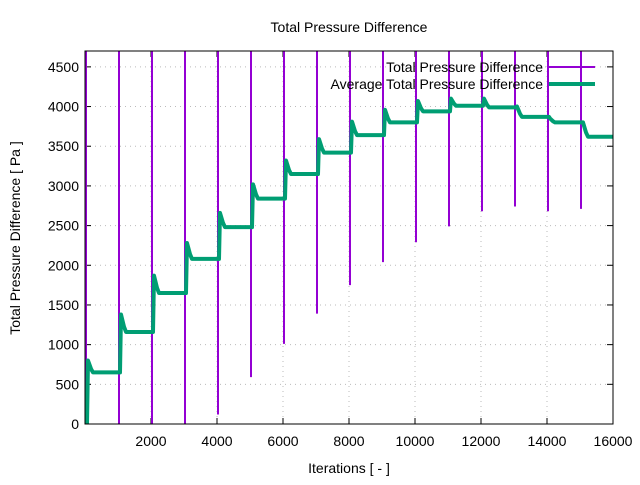 The height and width of the screenshot is (485, 640). I want to click on y-tick-label: 3000, so click(63, 186).